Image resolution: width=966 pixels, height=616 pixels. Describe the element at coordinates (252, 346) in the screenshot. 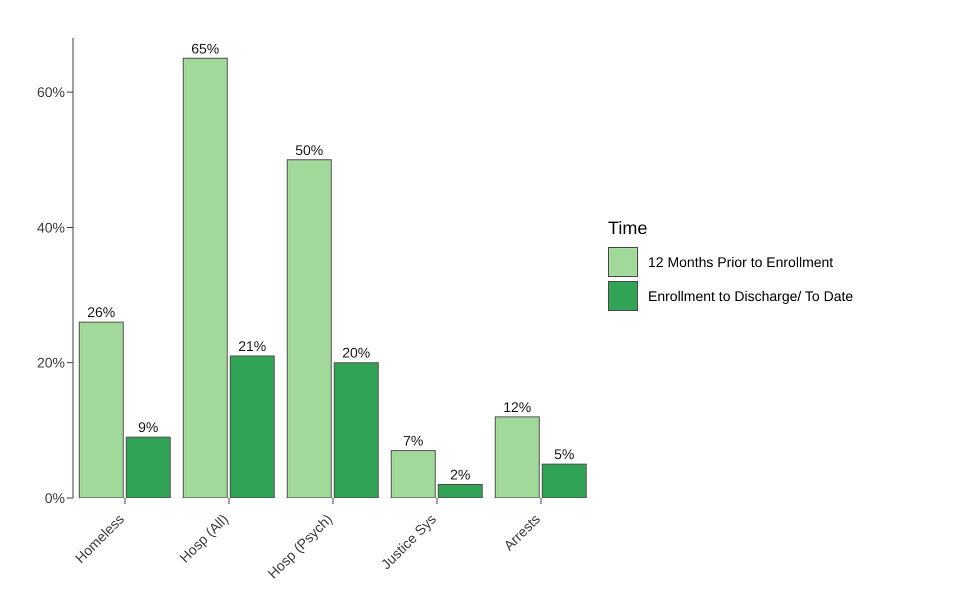

I see `data-label: 21%` at that location.